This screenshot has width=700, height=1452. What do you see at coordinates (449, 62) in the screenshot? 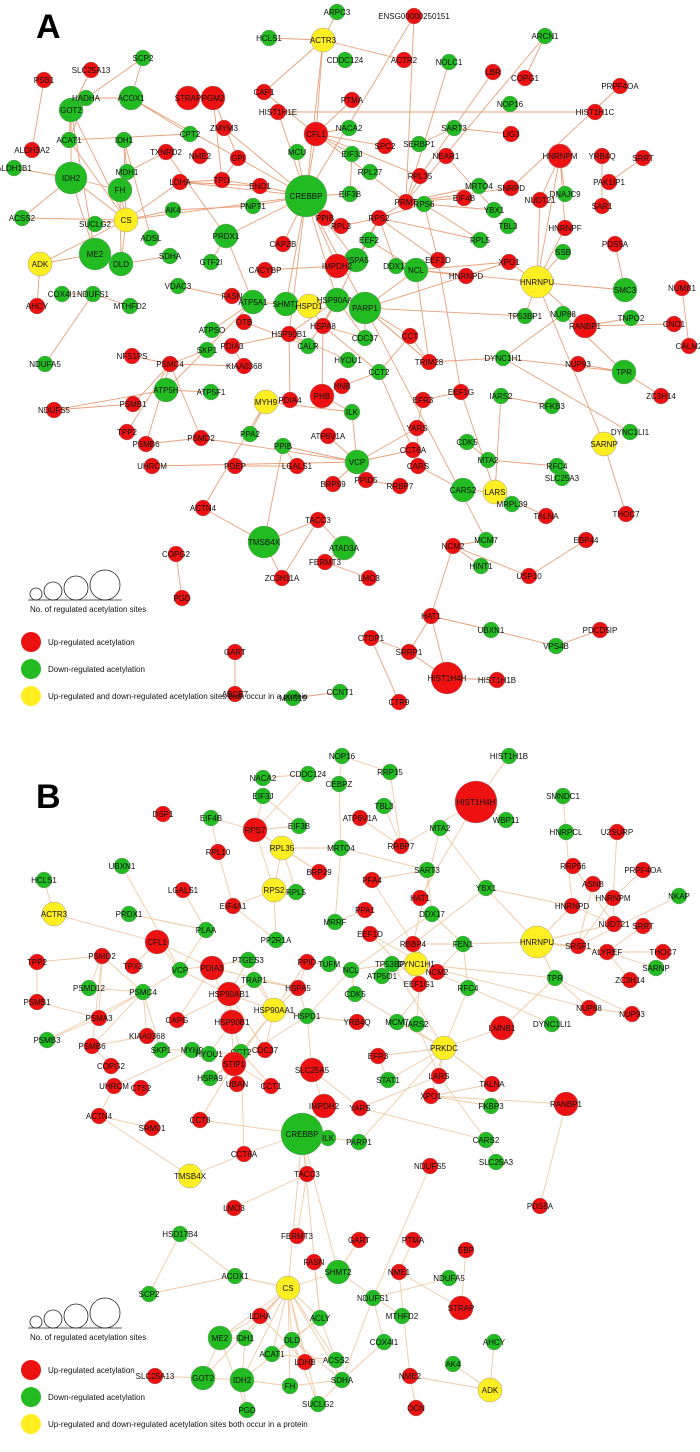
I see `node-label: NOLC1` at bounding box center [449, 62].